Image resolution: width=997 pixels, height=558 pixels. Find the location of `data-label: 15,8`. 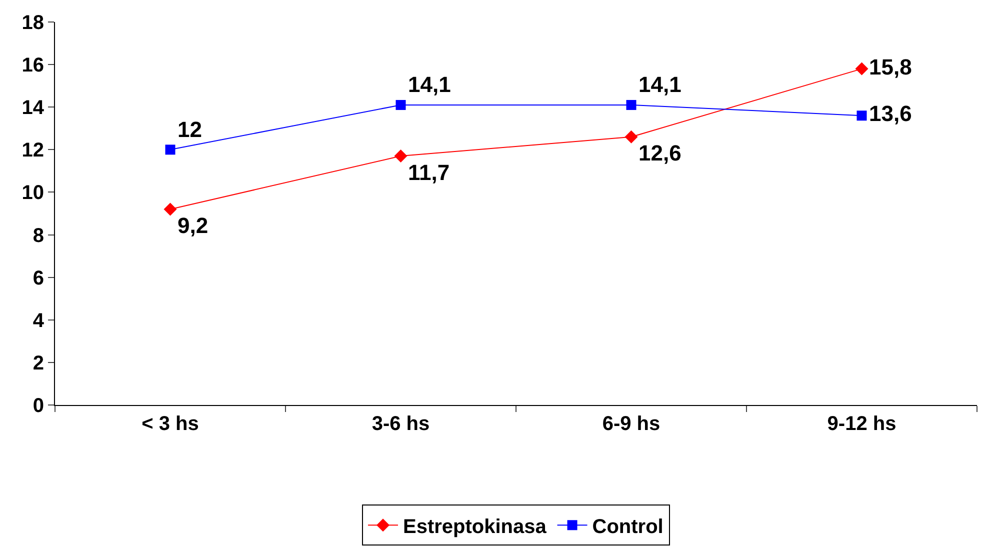

data-label: 15,8 is located at coordinates (890, 67).